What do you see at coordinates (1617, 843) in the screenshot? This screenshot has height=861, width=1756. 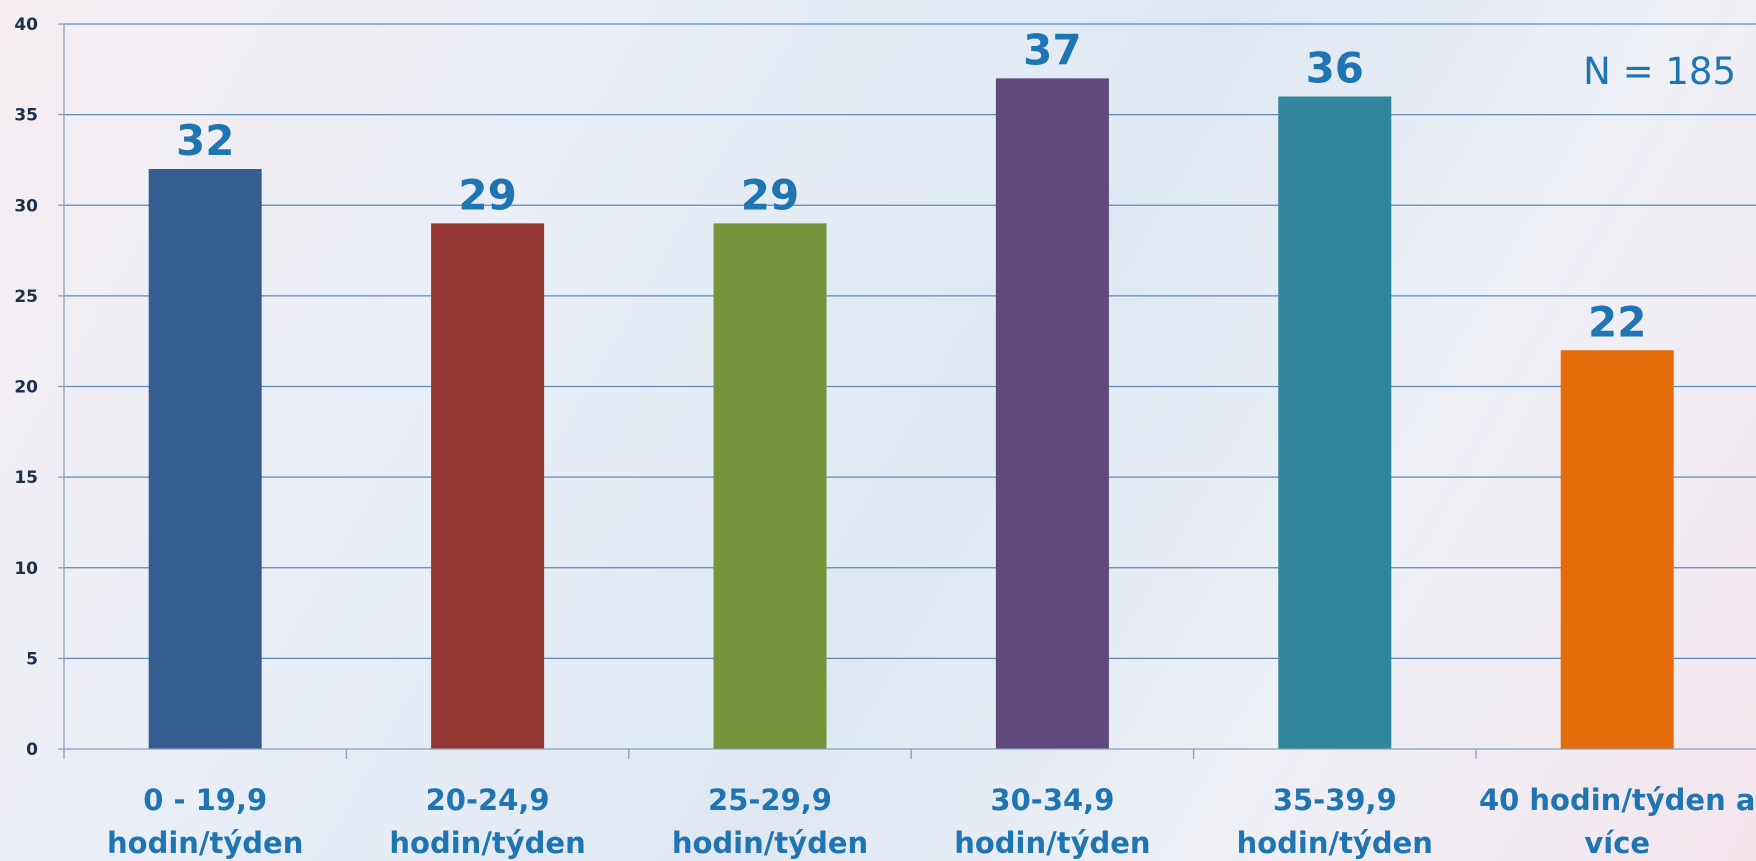 I see `x-tick-label: více` at bounding box center [1617, 843].